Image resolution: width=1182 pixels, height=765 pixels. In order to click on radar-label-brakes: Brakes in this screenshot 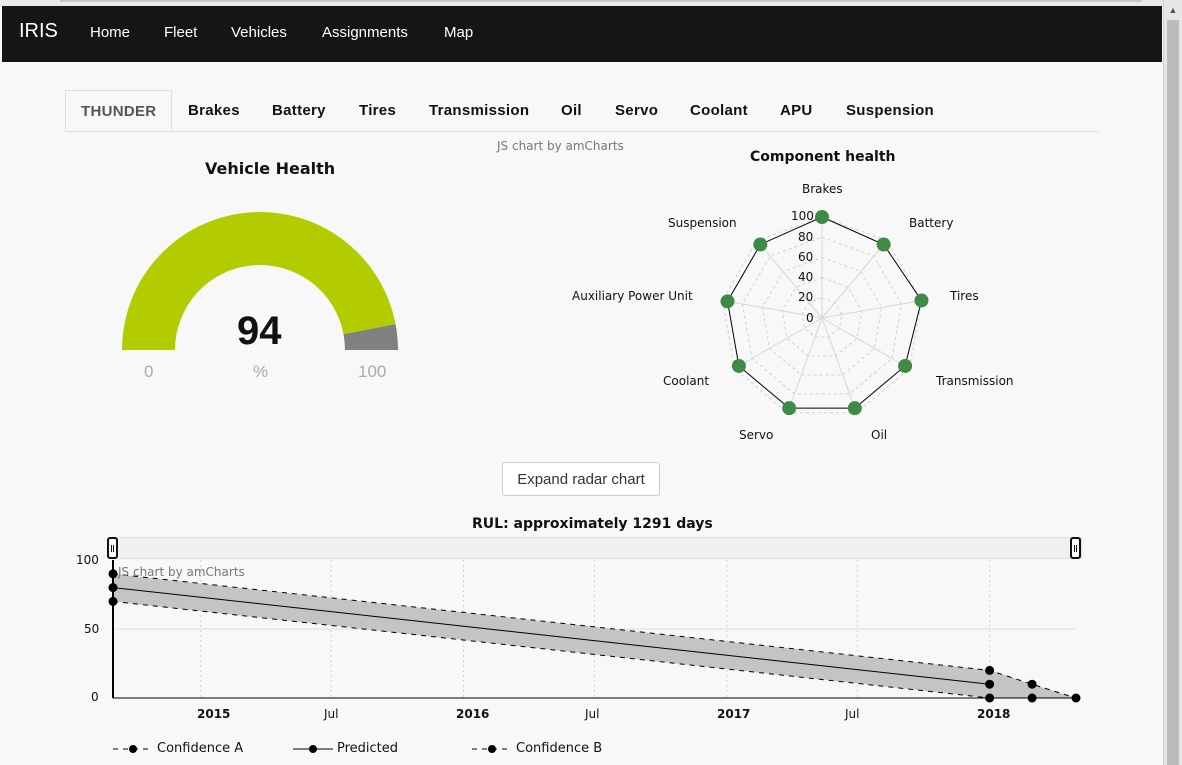, I will do `click(822, 189)`.